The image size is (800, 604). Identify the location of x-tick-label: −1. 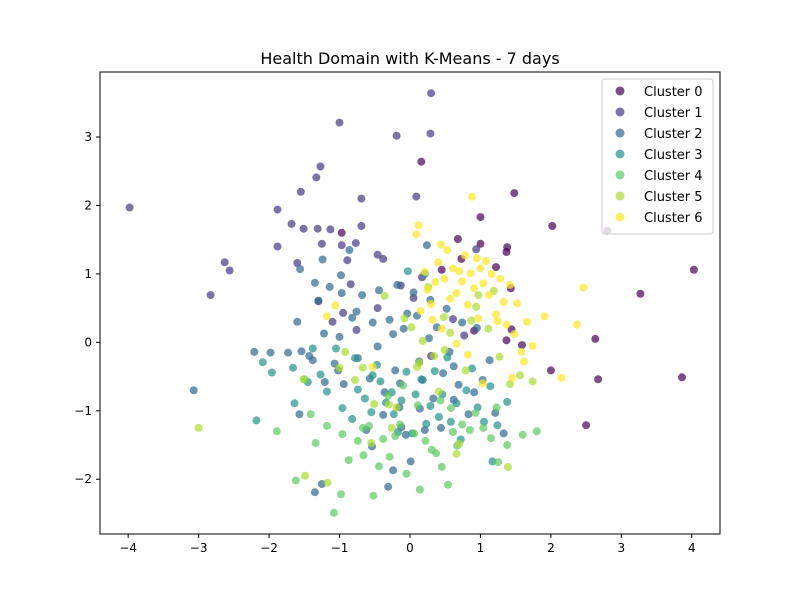
(340, 548).